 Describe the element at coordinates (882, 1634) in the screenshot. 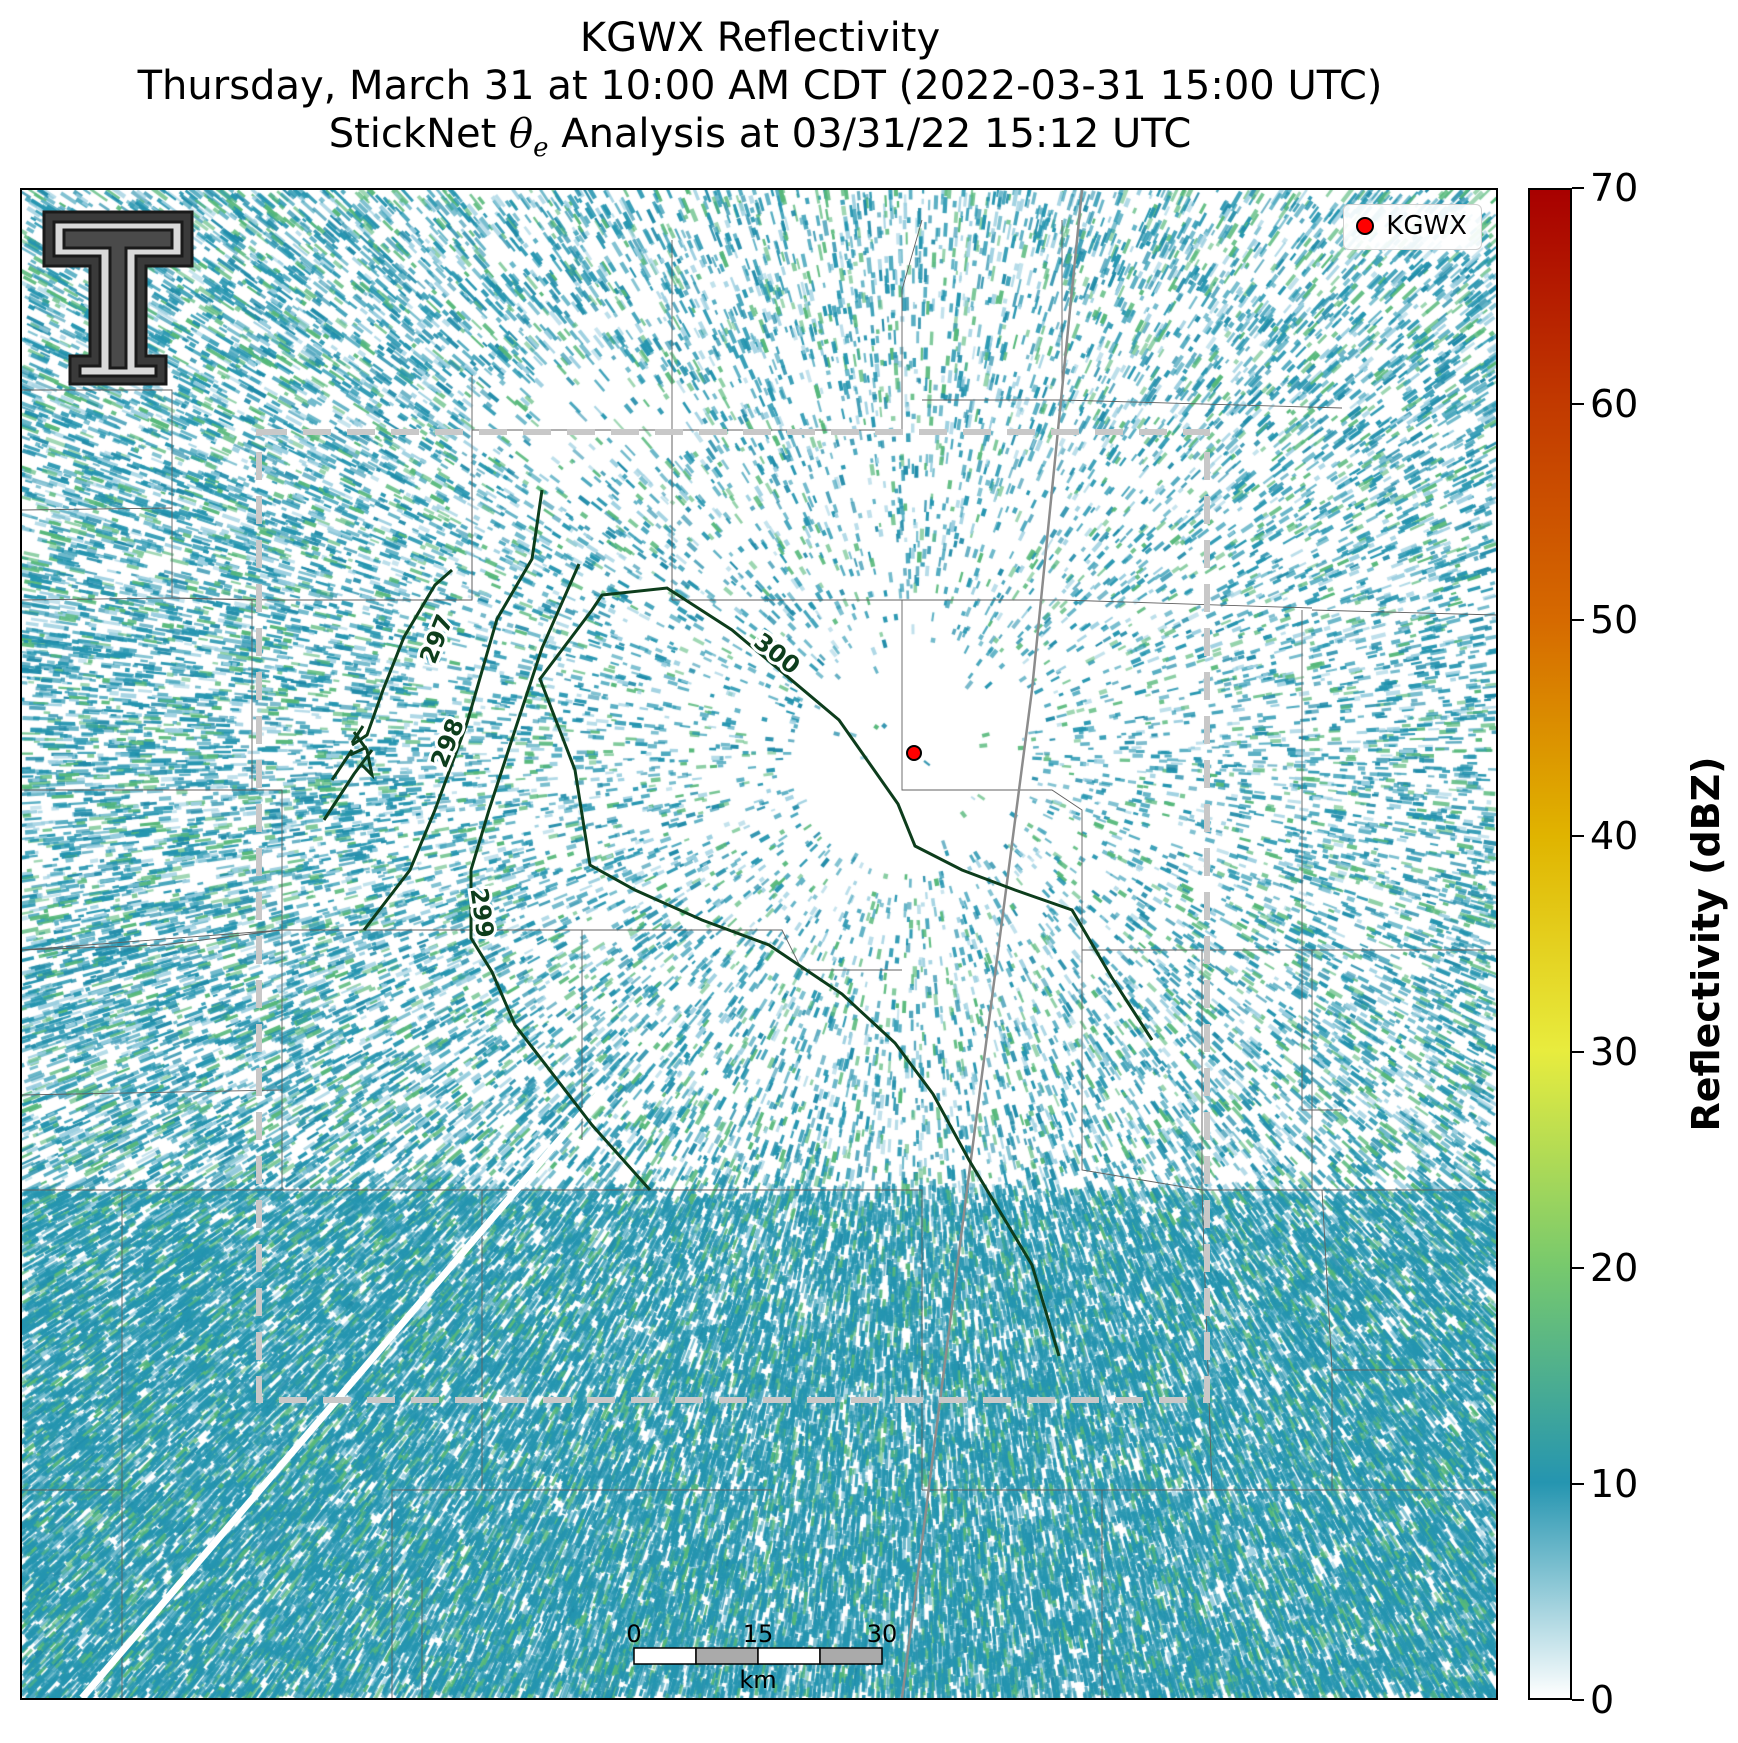

I see `scale-tick-30: 30` at that location.